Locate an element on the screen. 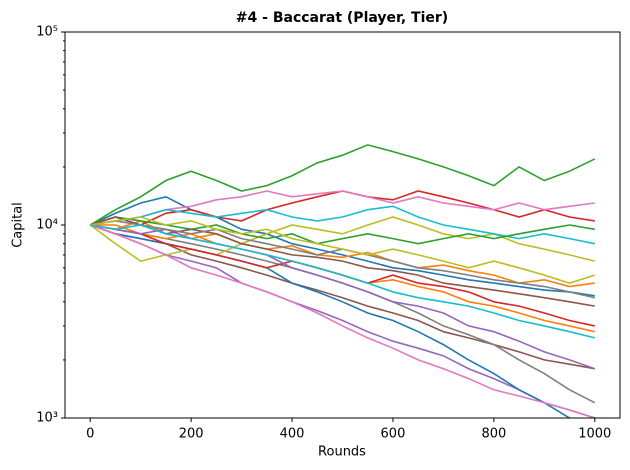 This screenshot has width=630, height=470. y-tick-label: 10⁴ is located at coordinates (47, 225).